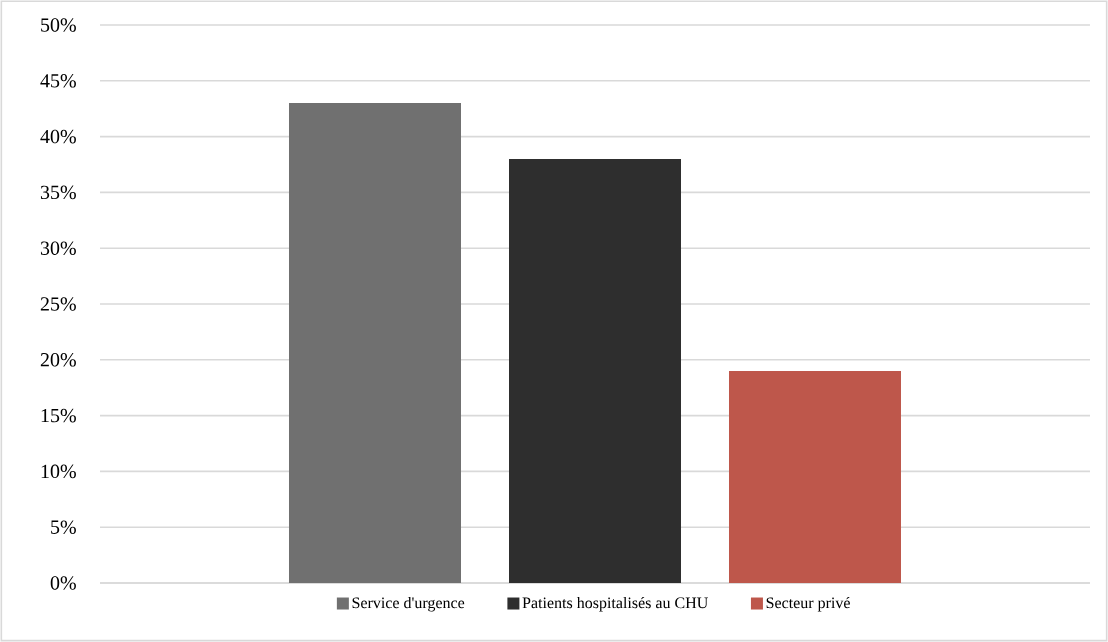 Image resolution: width=1108 pixels, height=642 pixels. Describe the element at coordinates (58, 136) in the screenshot. I see `y-tick-label: 40%` at that location.